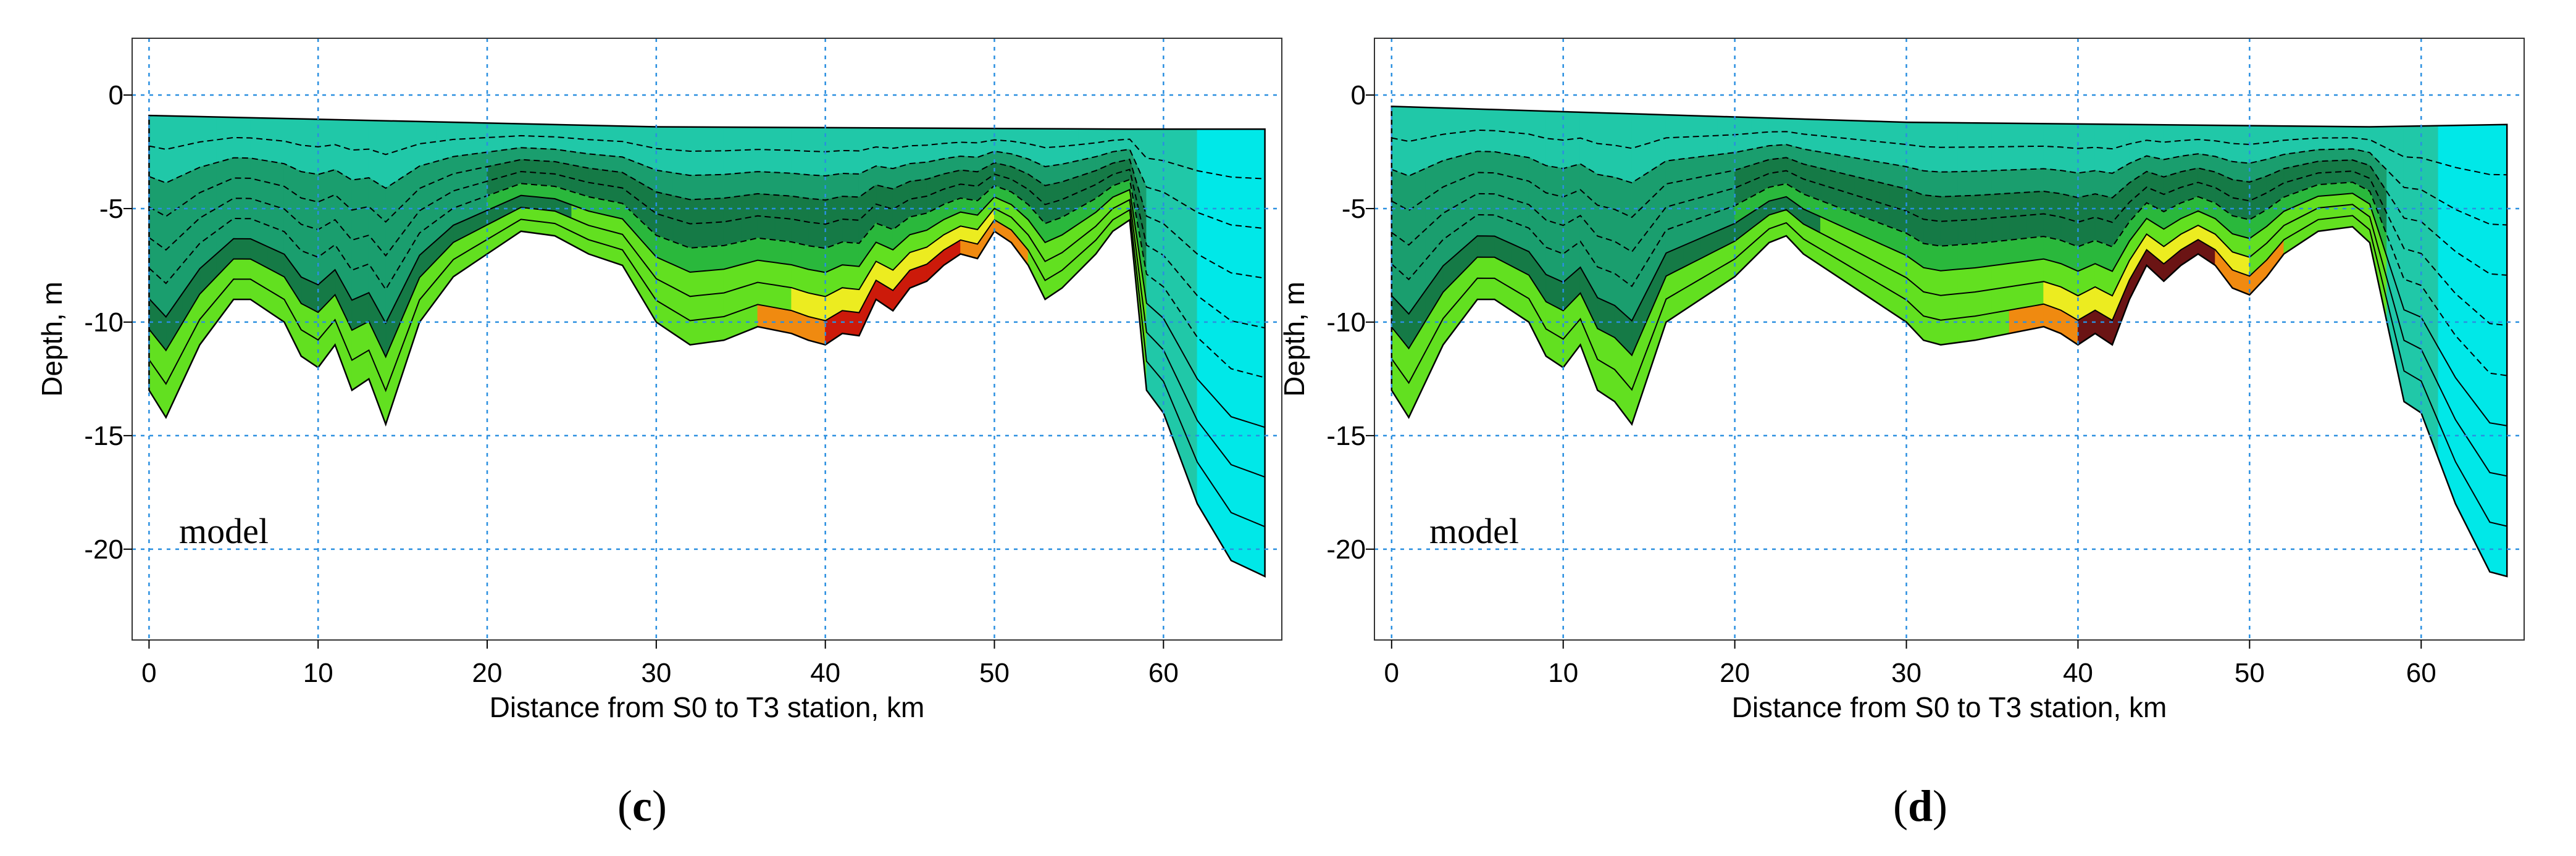 The width and height of the screenshot is (2576, 856). What do you see at coordinates (103, 549) in the screenshot?
I see `y-tick-label: -20` at bounding box center [103, 549].